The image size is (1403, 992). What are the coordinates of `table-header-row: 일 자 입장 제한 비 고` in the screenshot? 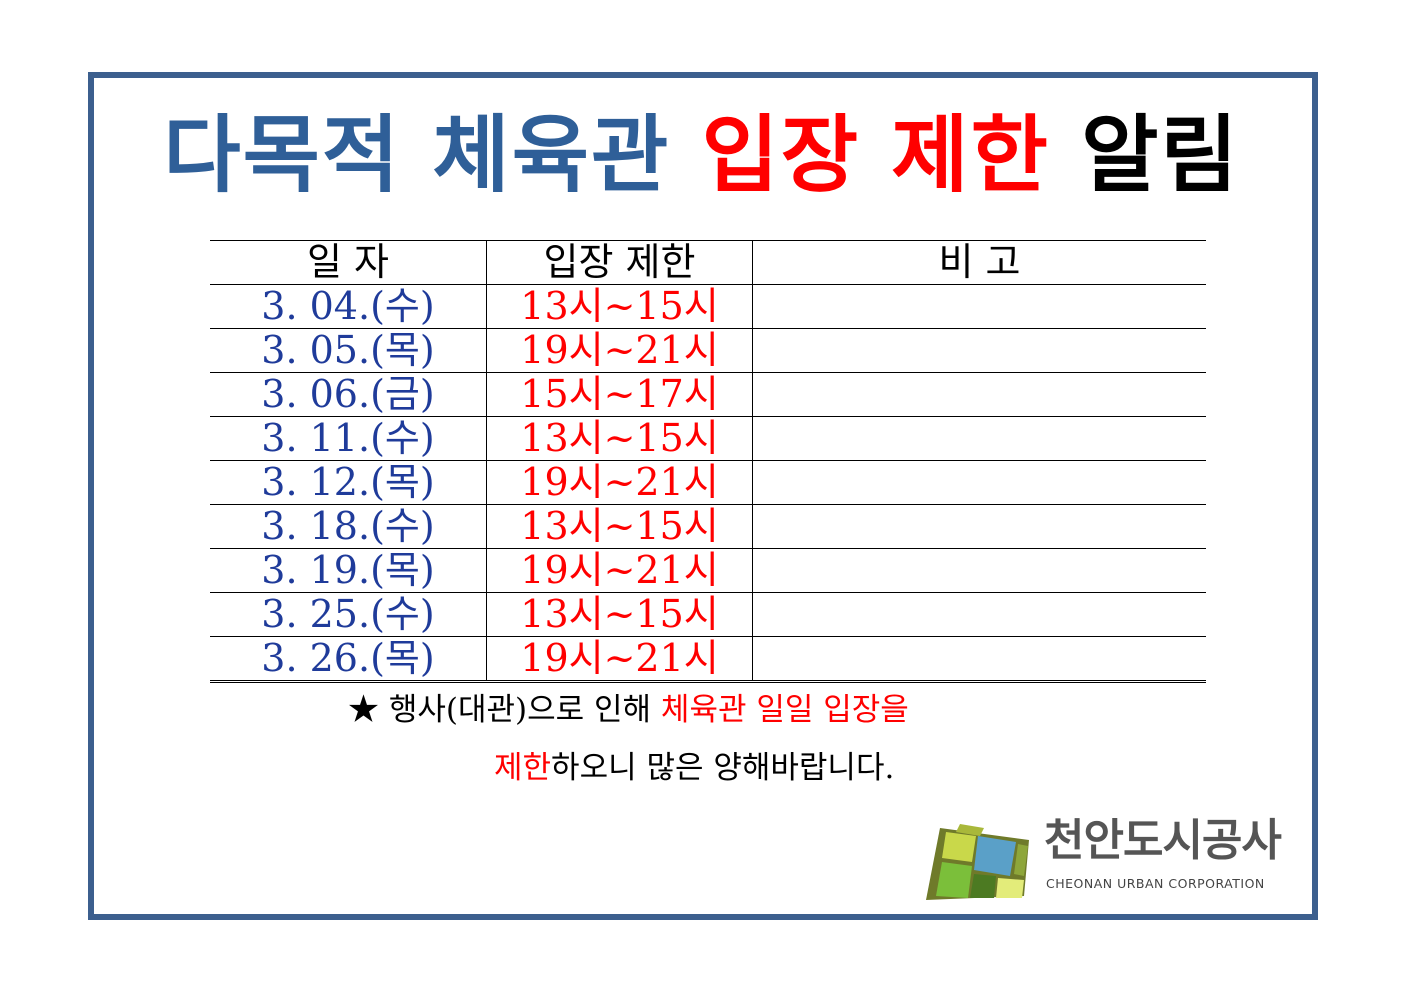 It's located at (708, 262).